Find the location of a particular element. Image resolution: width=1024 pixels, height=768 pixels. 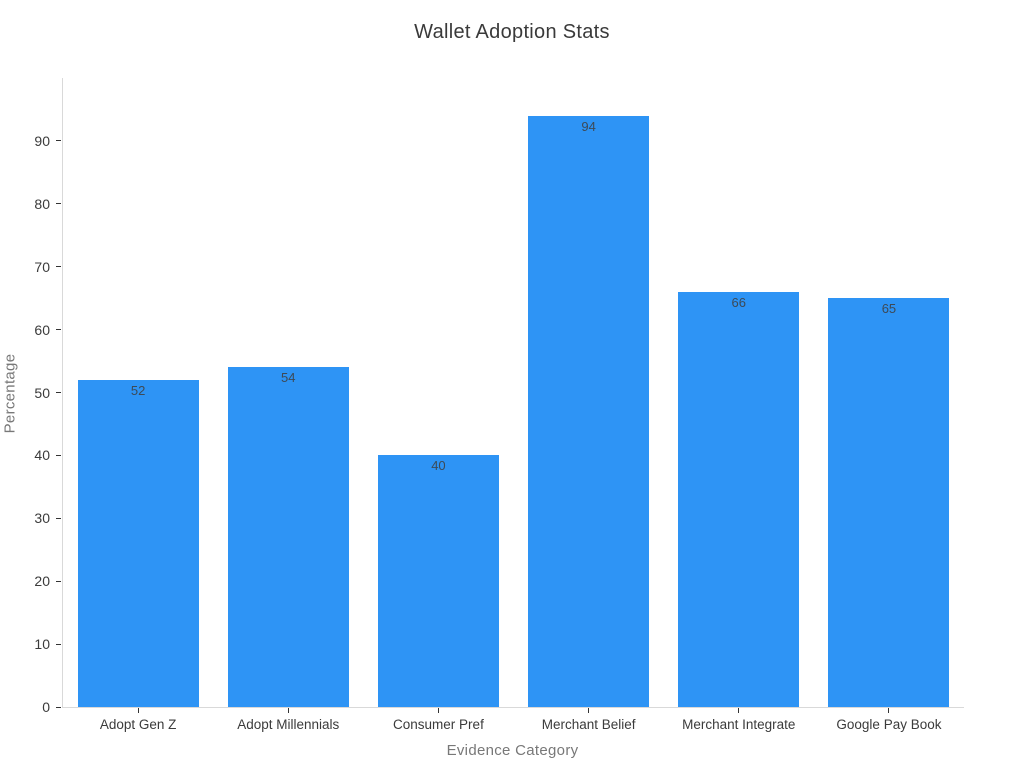

y-tick-label: 30 is located at coordinates (42, 518).